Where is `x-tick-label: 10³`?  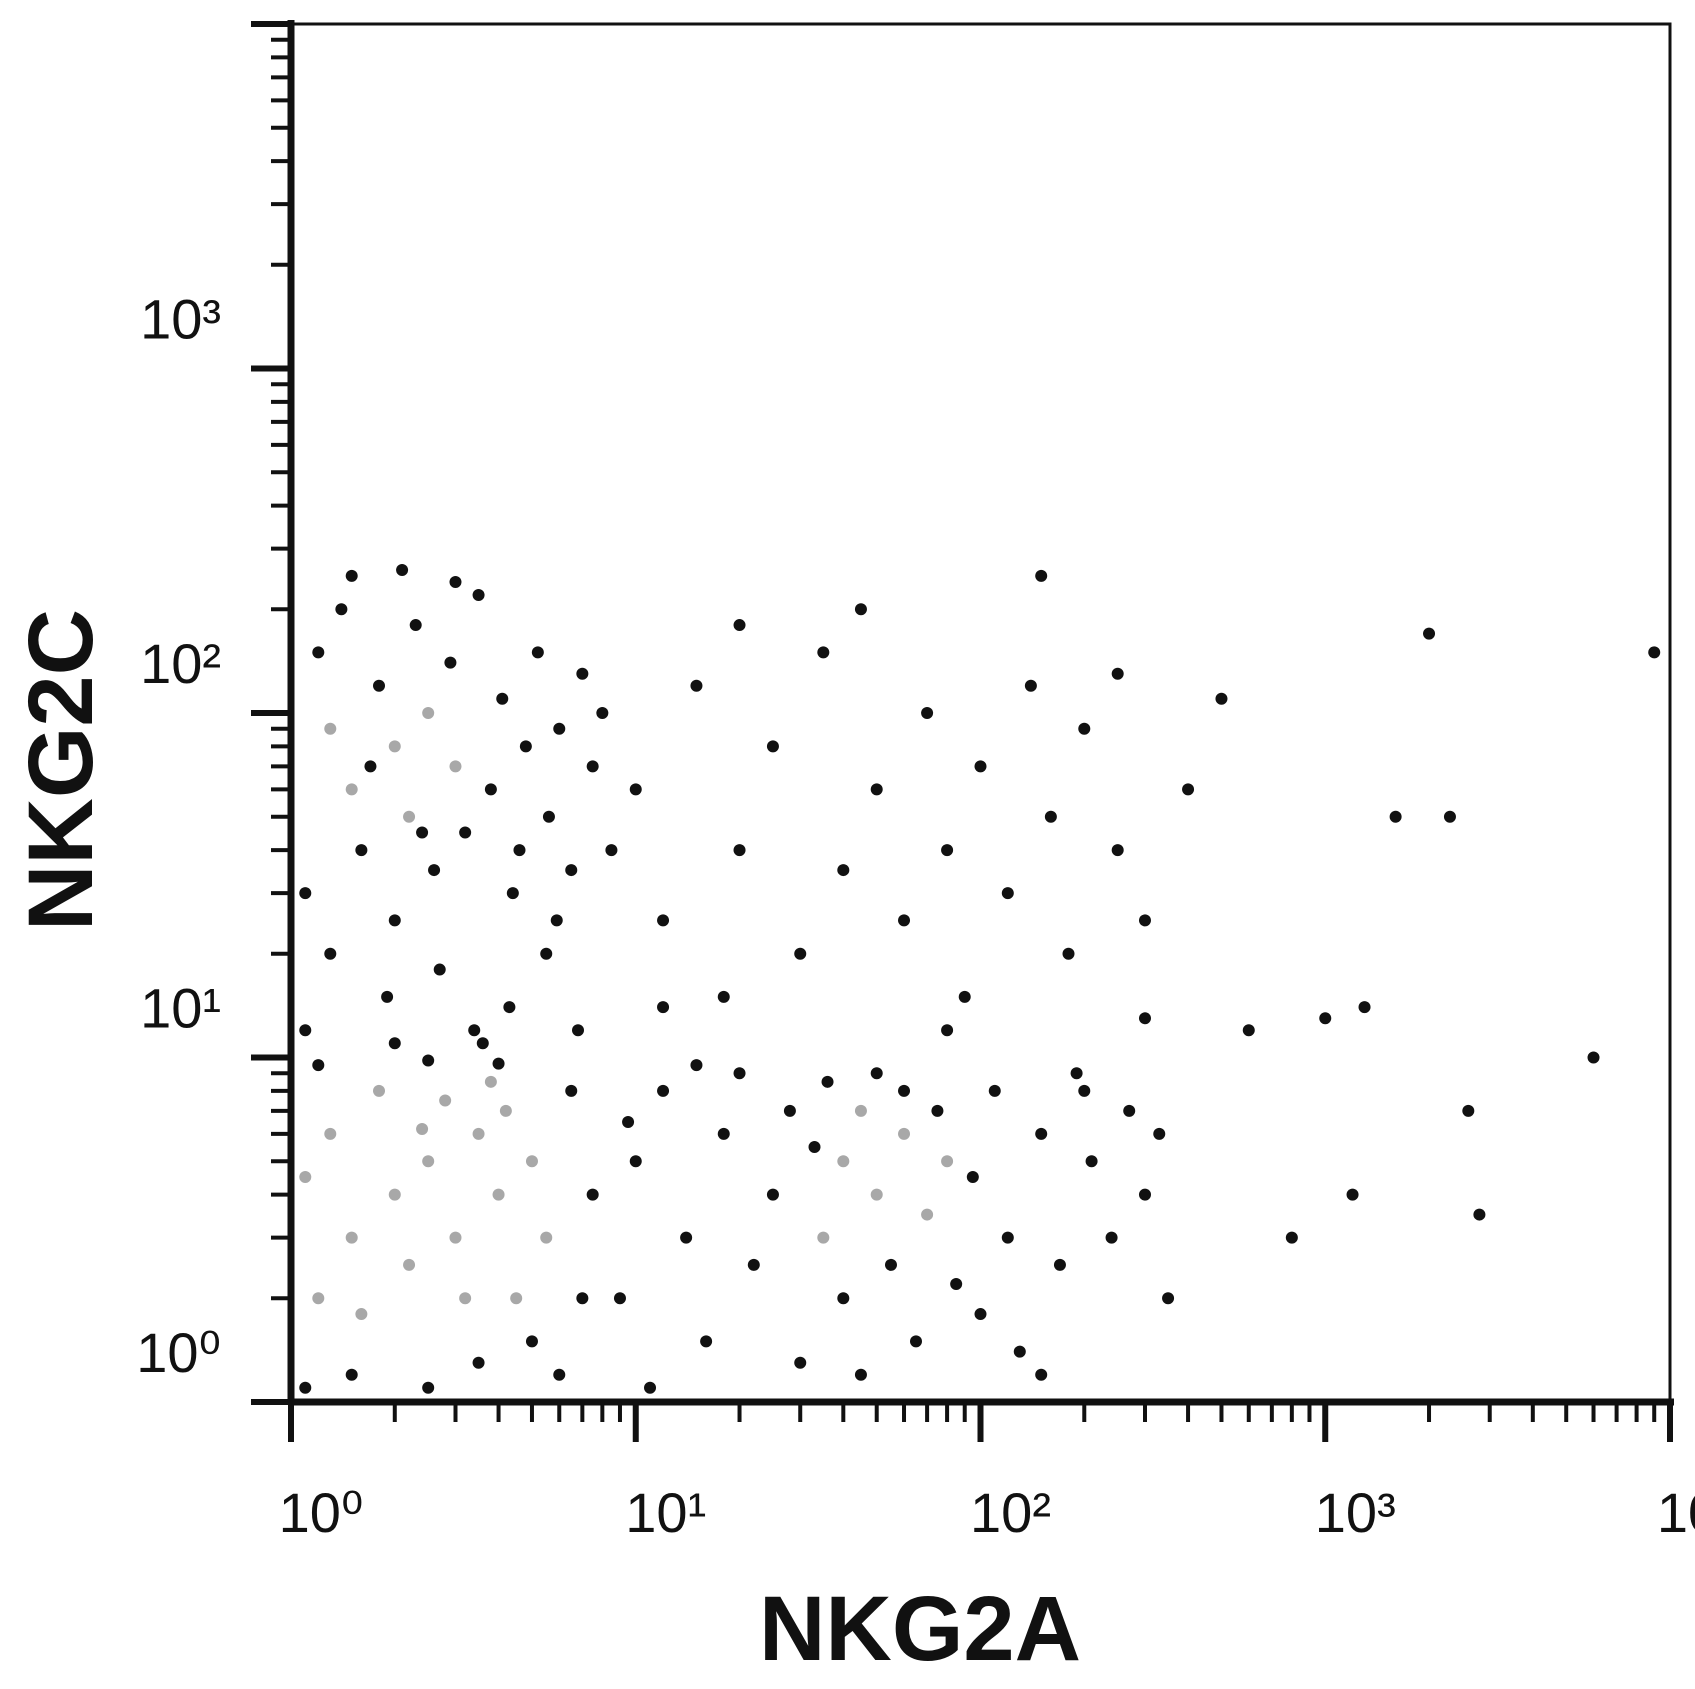 x-tick-label: 10³ is located at coordinates (1355, 1512).